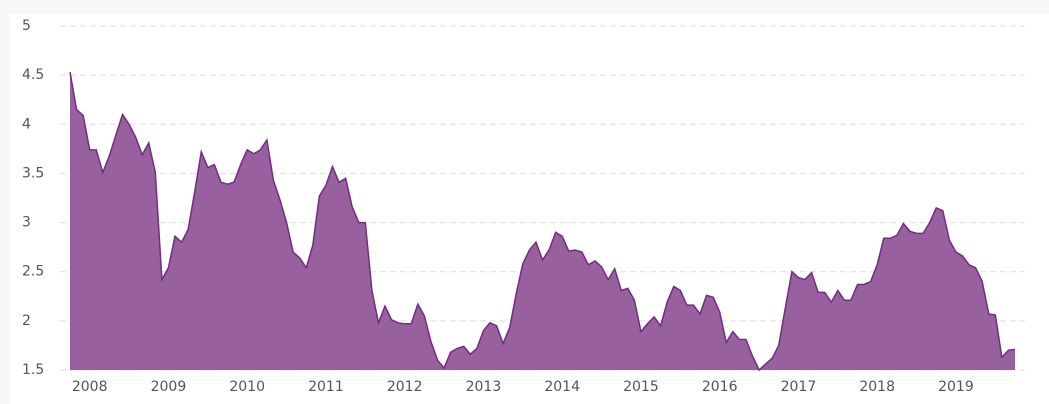 The image size is (1049, 404). I want to click on x-tick-label: 2016, so click(720, 387).